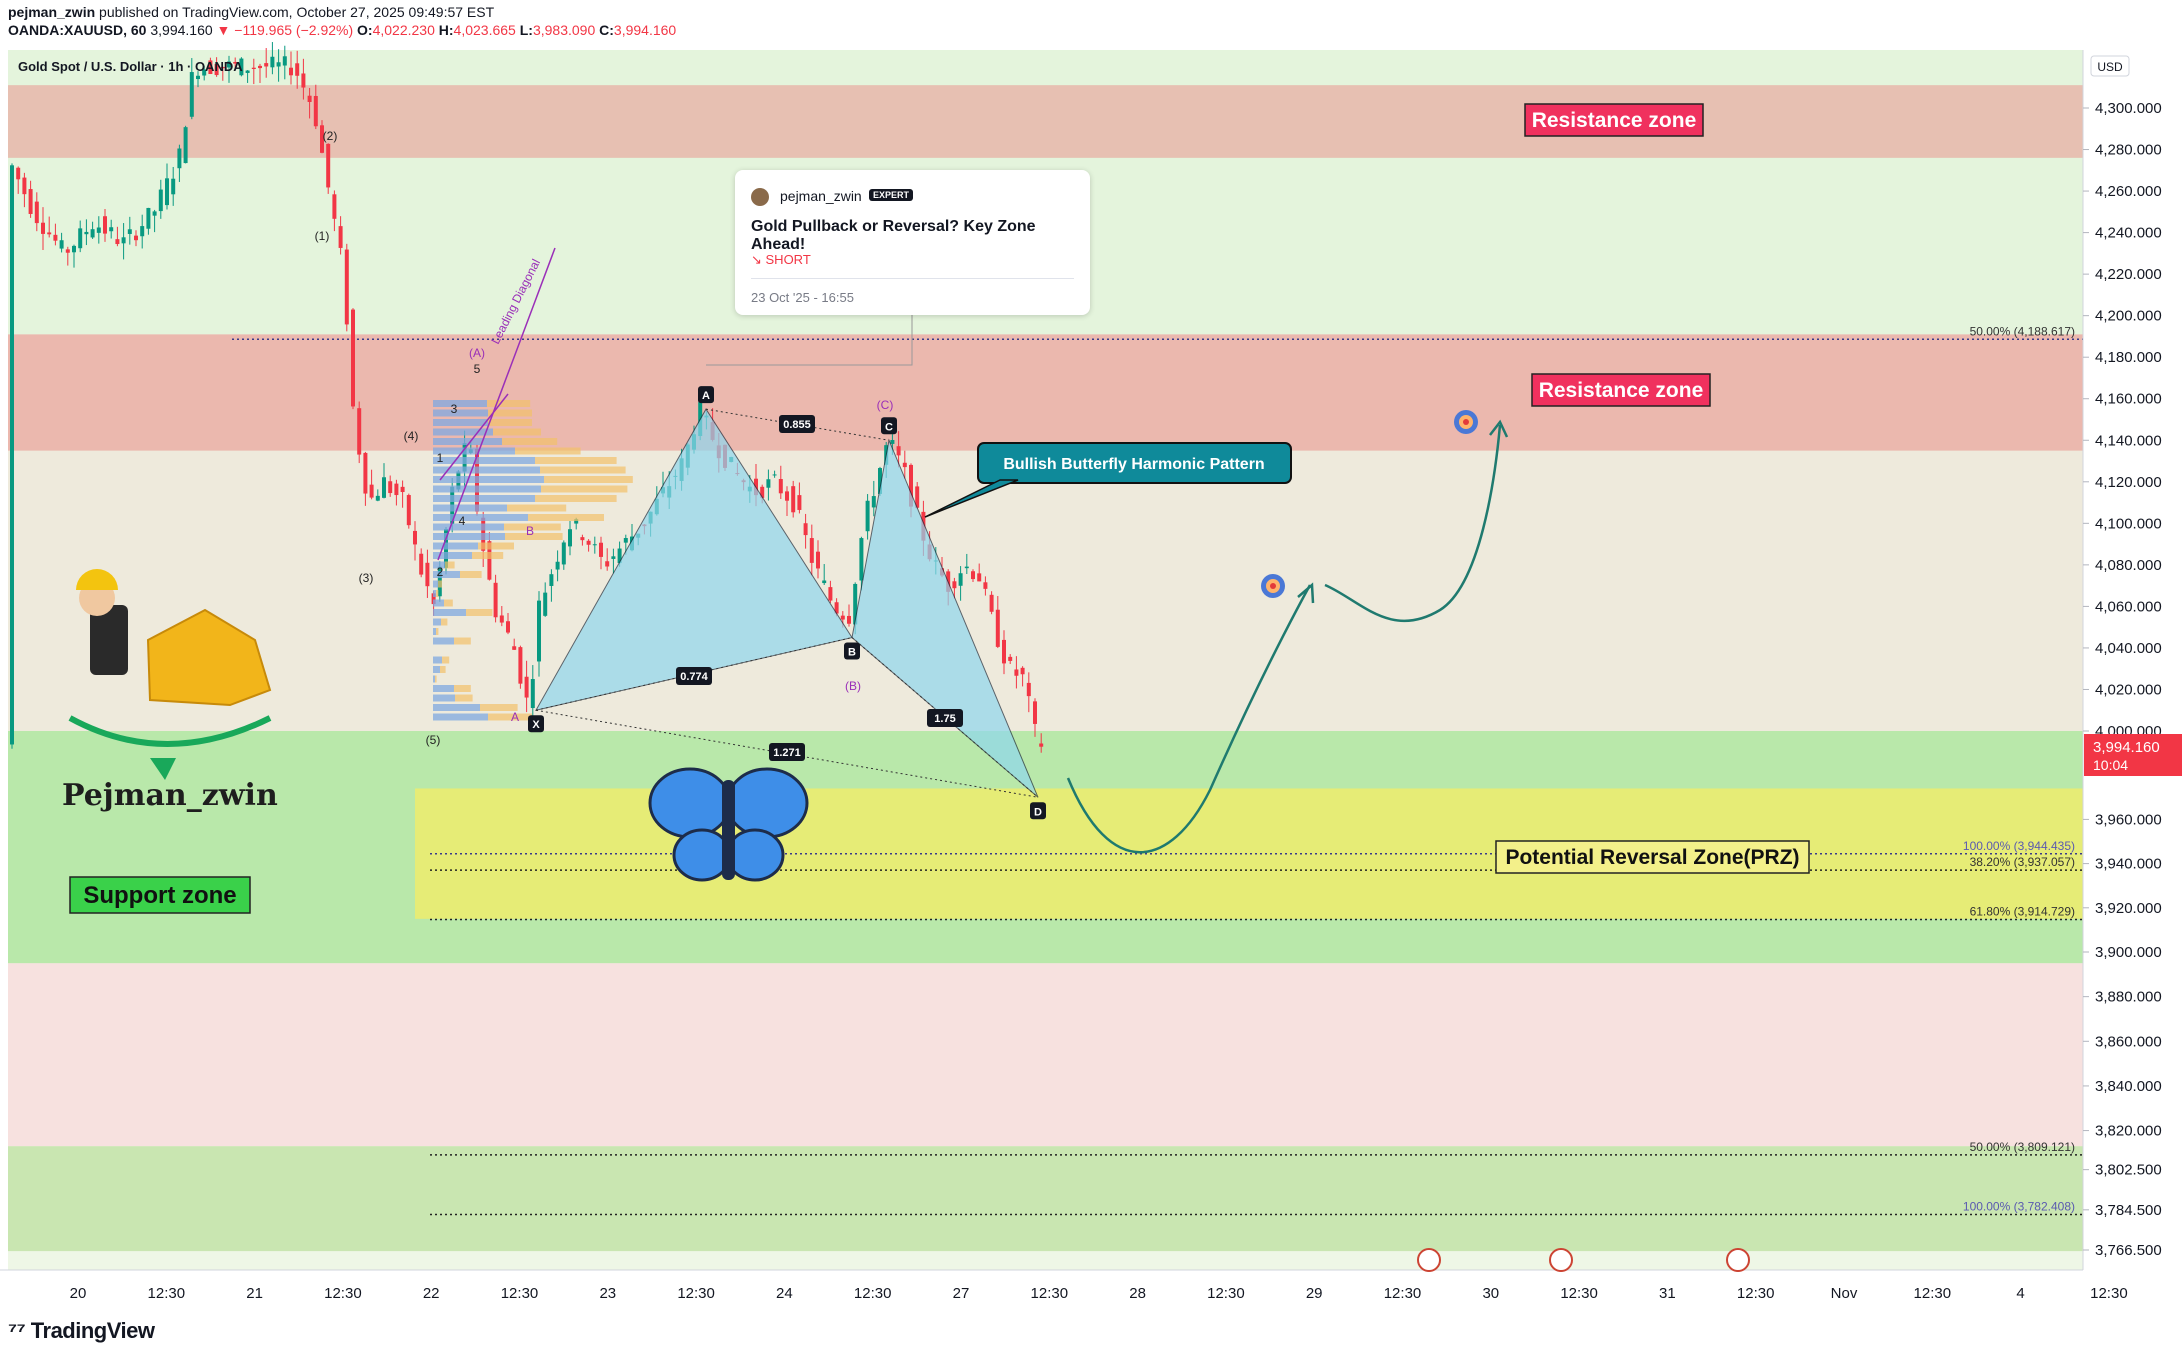 This screenshot has height=1357, width=2183. Describe the element at coordinates (477, 369) in the screenshot. I see `wave-label: 5` at that location.